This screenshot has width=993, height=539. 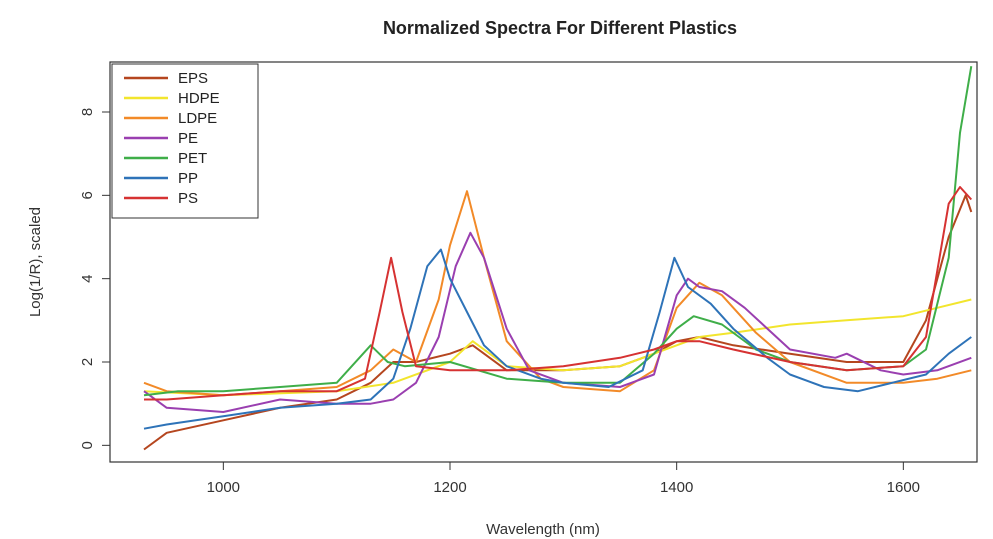 I want to click on y-tick-label: 2, so click(x=87, y=362).